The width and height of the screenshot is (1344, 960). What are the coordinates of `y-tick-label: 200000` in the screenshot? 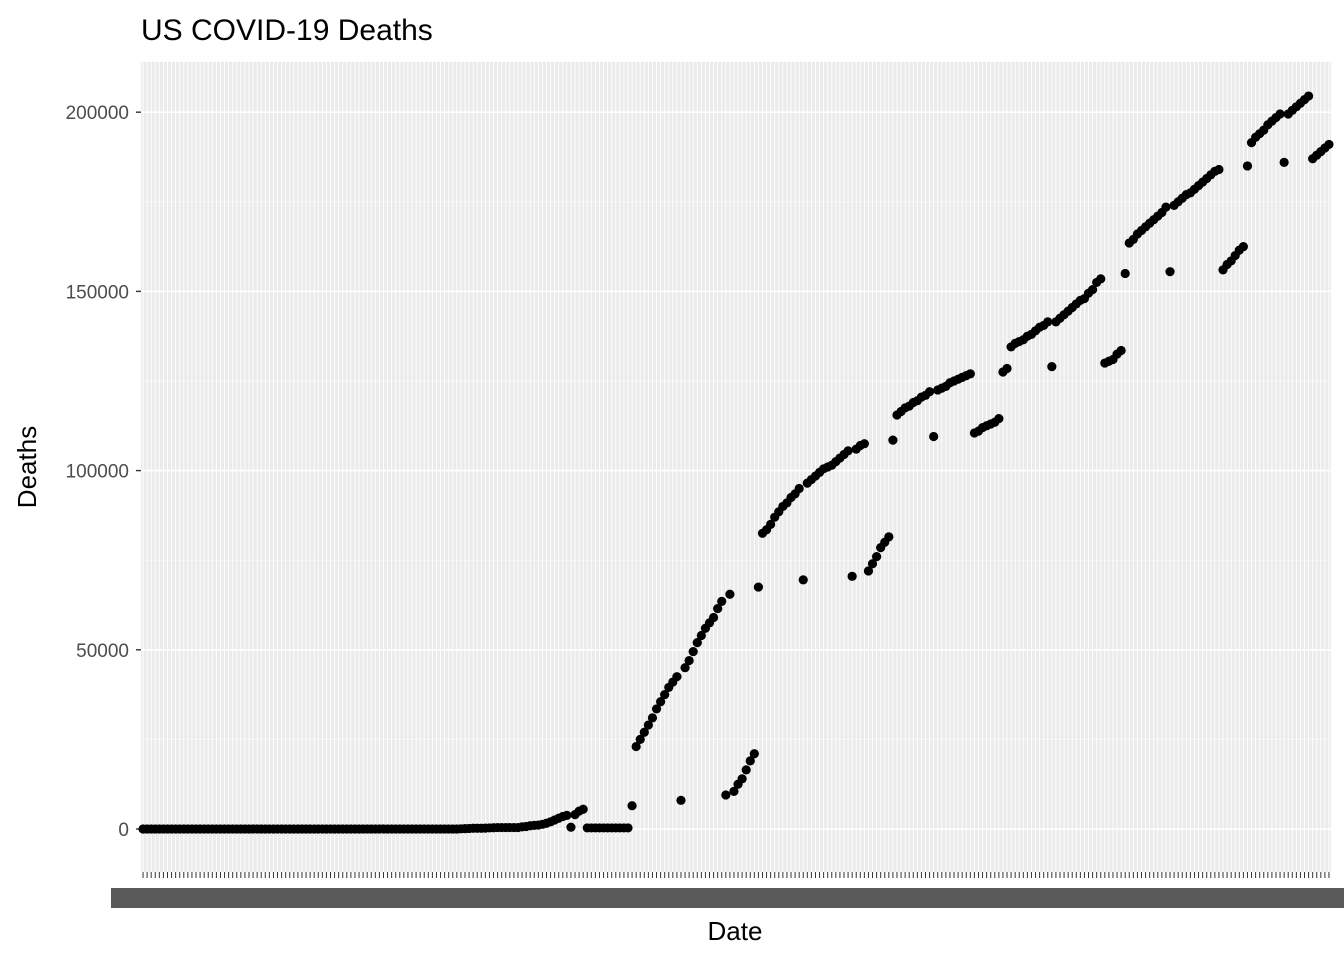 It's located at (97, 113).